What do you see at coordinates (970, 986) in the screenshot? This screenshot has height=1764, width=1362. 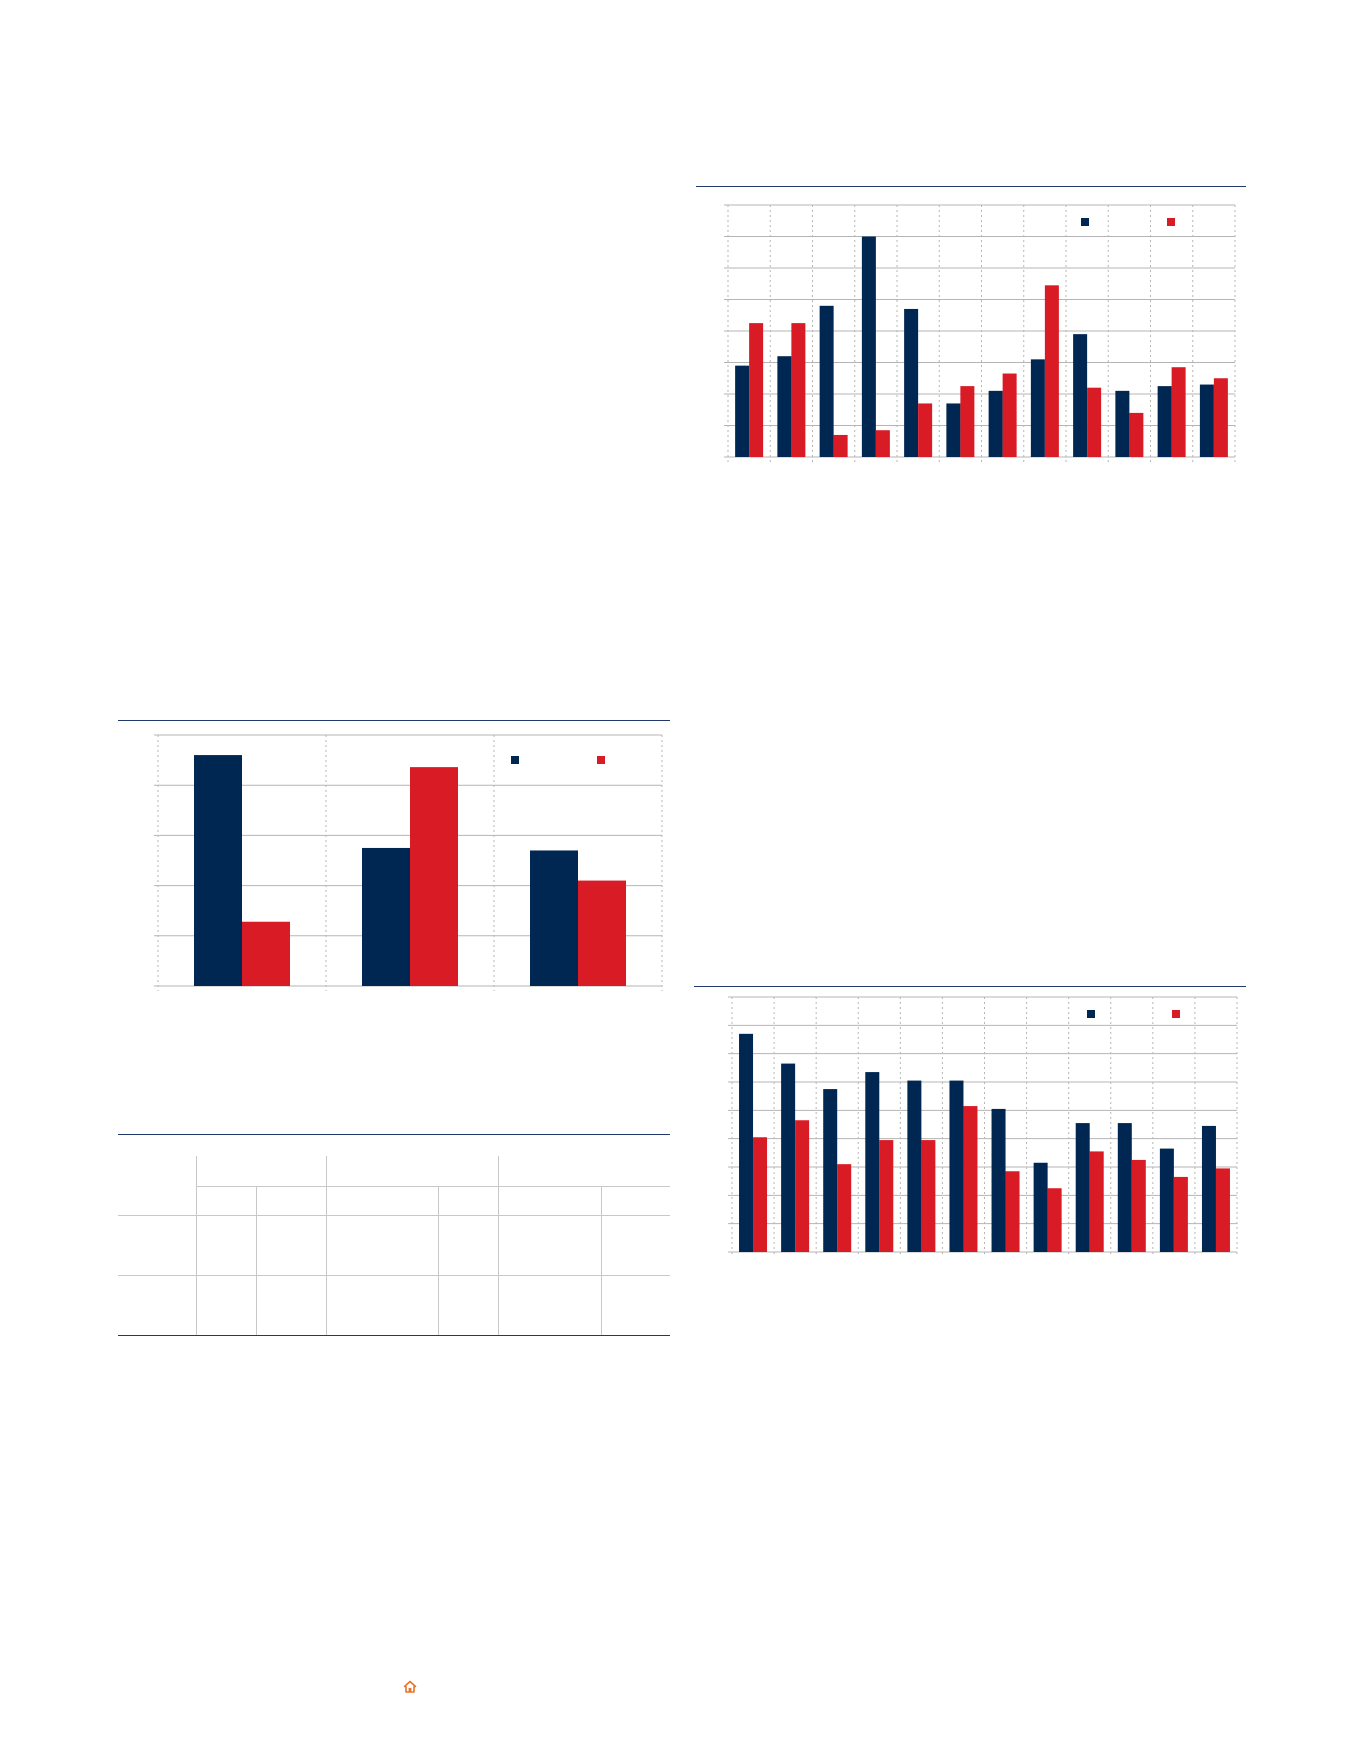 I see `chart-bottom-right-title-rule` at bounding box center [970, 986].